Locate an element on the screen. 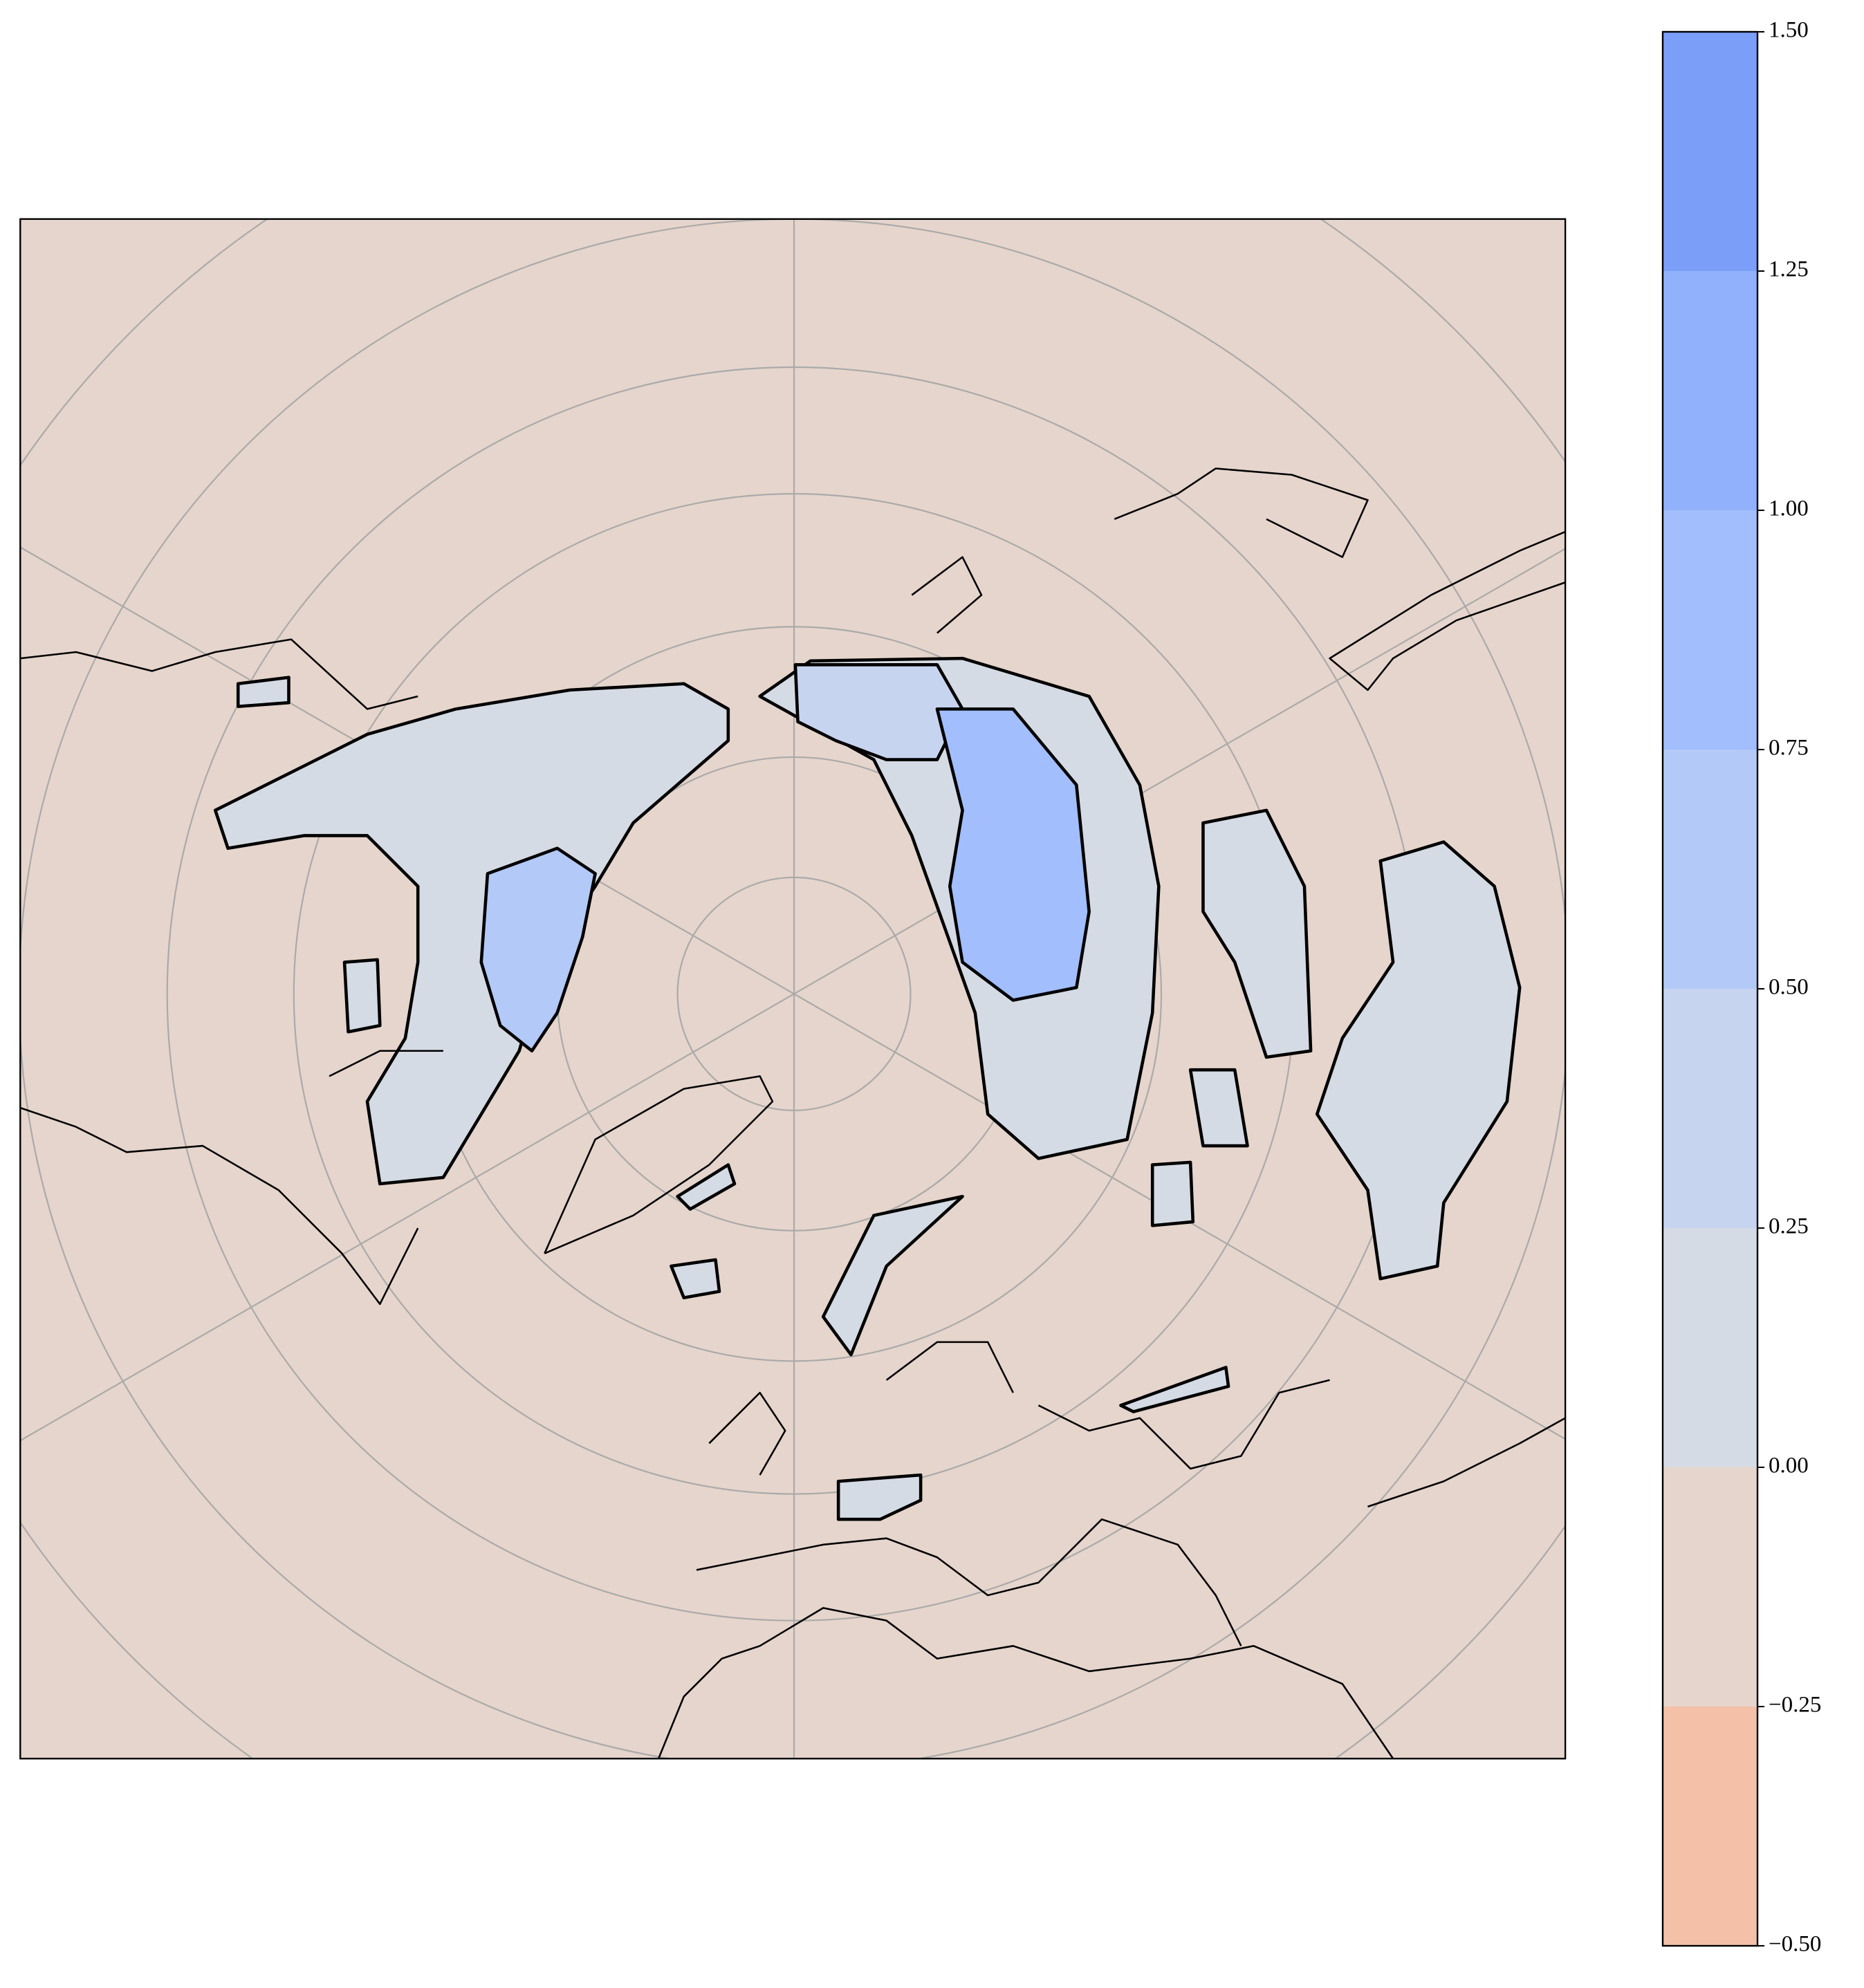 The image size is (1864, 1988). colorbar: −0.50 −0.25 0.00 0.25 0.50 0.75 1.00 1.25 1.50 is located at coordinates (1741, 987).